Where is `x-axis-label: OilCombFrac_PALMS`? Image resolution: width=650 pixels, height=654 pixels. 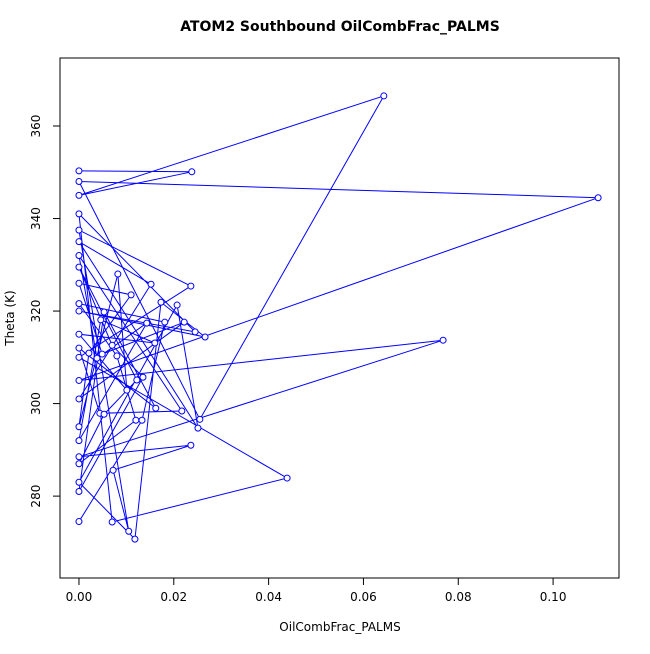
x-axis-label: OilCombFrac_PALMS is located at coordinates (339, 627).